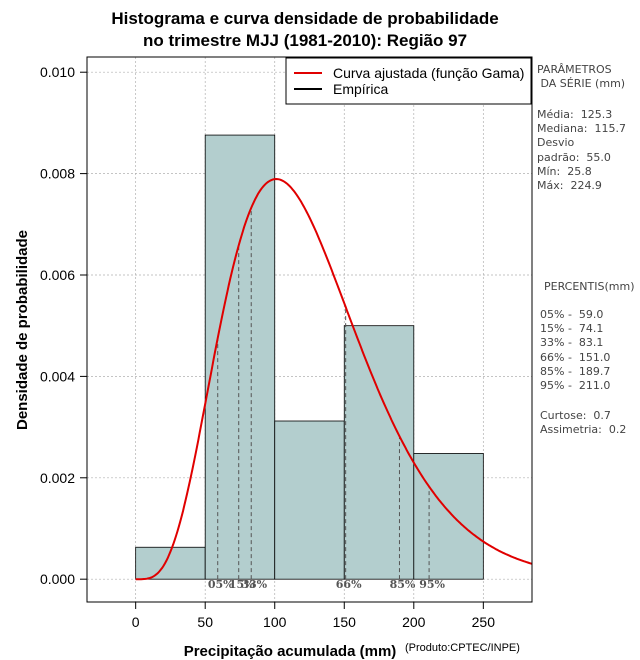 This screenshot has height=660, width=640. What do you see at coordinates (583, 423) in the screenshot?
I see `stats-body: Curtose: 0.7 Assimetria: 0.2` at bounding box center [583, 423].